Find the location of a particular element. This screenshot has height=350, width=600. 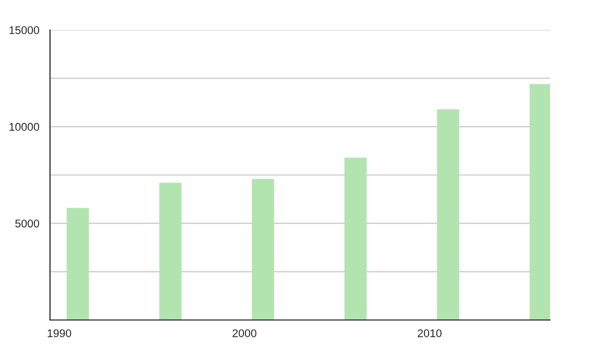

y-tick-label: 15000 is located at coordinates (25, 30).